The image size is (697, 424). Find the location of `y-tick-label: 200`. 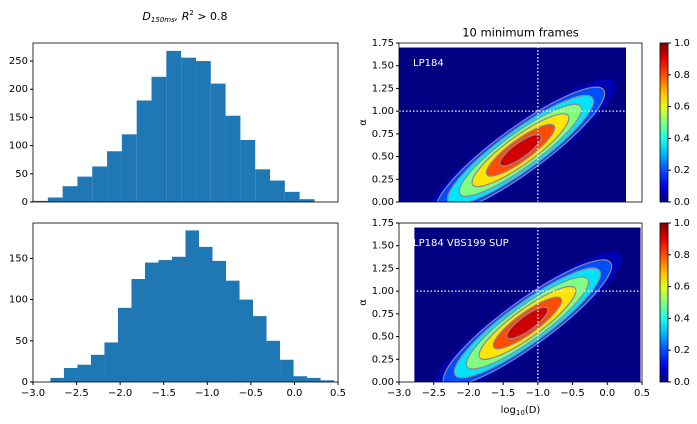

y-tick-label: 200 is located at coordinates (18, 89).